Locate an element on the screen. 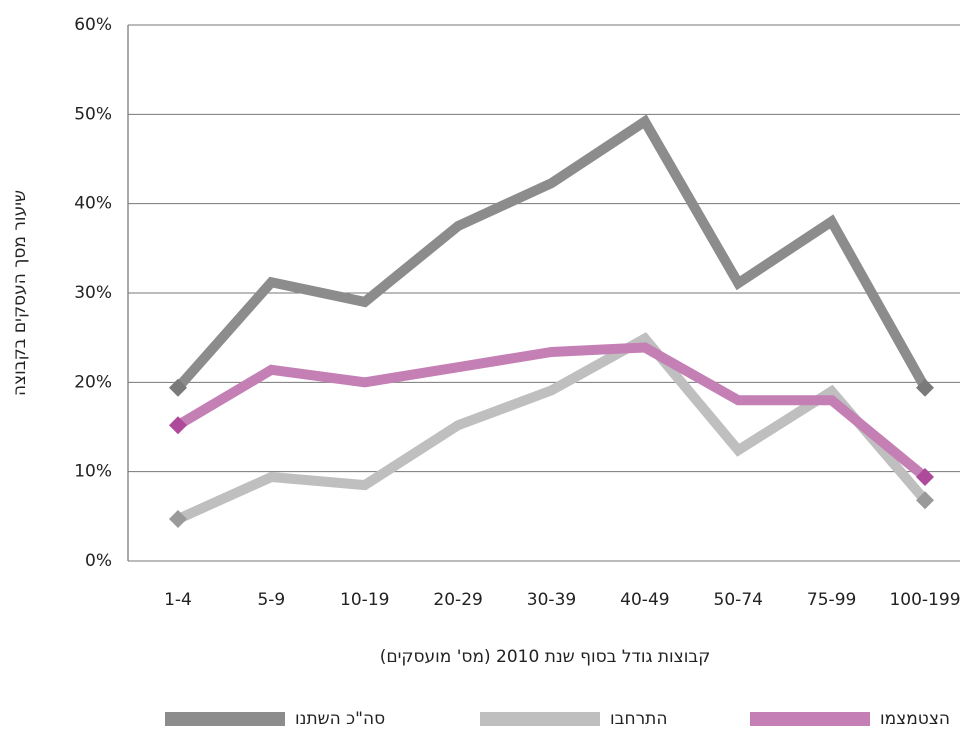 This screenshot has height=730, width=964. x-tick-label: 10-19 is located at coordinates (364, 600).